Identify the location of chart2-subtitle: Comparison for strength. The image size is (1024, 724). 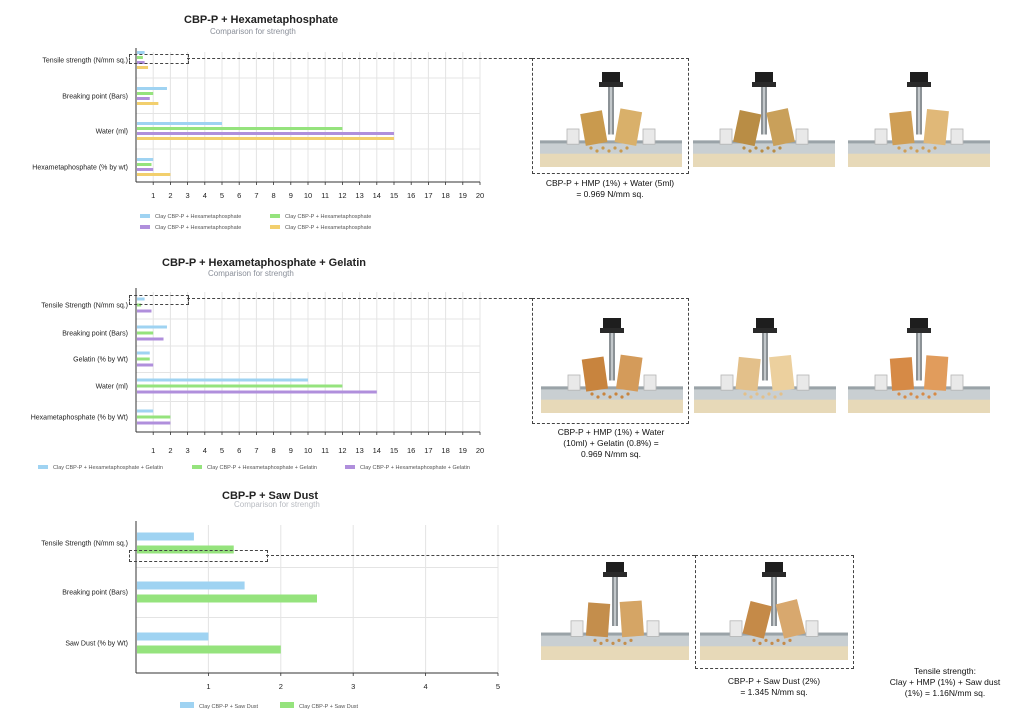
(251, 273).